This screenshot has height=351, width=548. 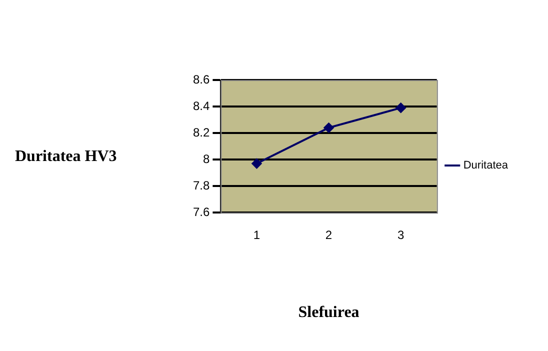 I want to click on y-tick-label: 8.6, so click(x=201, y=79).